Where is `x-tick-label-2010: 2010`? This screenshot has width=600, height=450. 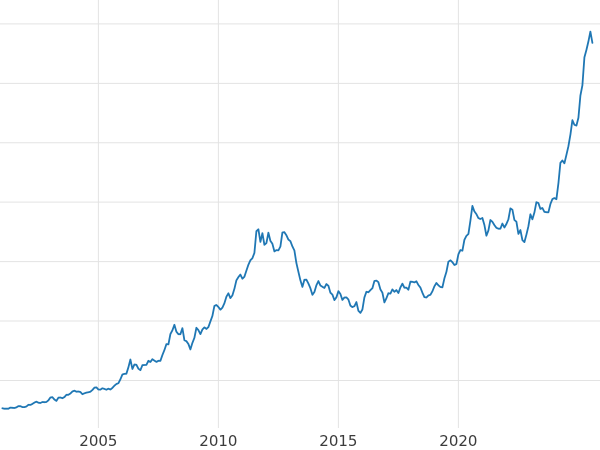 x-tick-label-2010: 2010 is located at coordinates (218, 441).